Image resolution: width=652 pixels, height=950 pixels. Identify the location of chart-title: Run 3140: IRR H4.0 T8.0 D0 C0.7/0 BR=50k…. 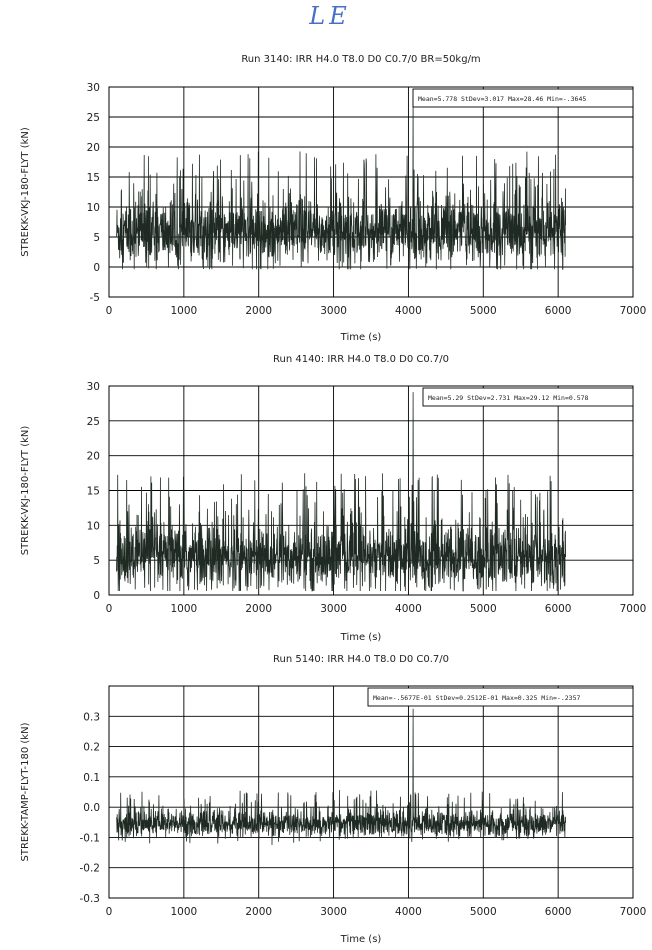
(360, 59).